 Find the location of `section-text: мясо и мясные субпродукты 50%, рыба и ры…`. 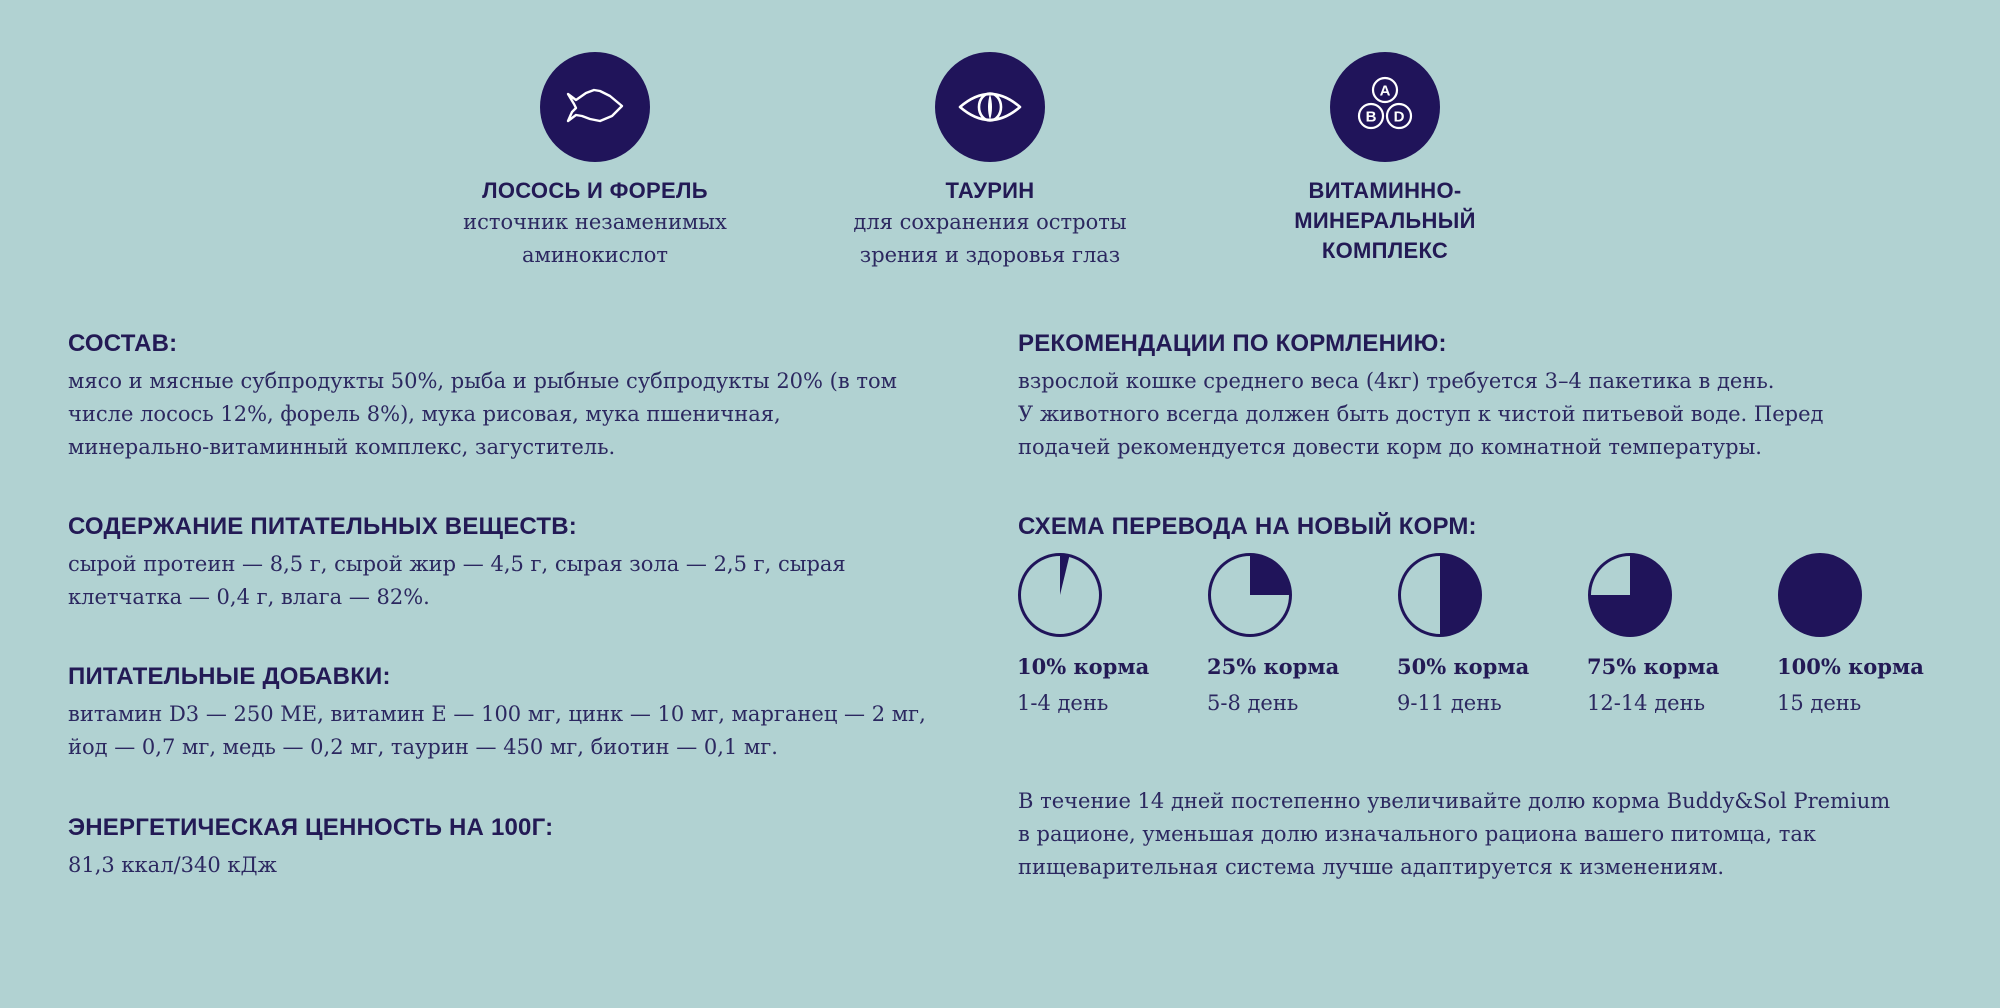

section-text: мясо и мясные субпродукты 50%, рыба и ры… is located at coordinates (482, 414).